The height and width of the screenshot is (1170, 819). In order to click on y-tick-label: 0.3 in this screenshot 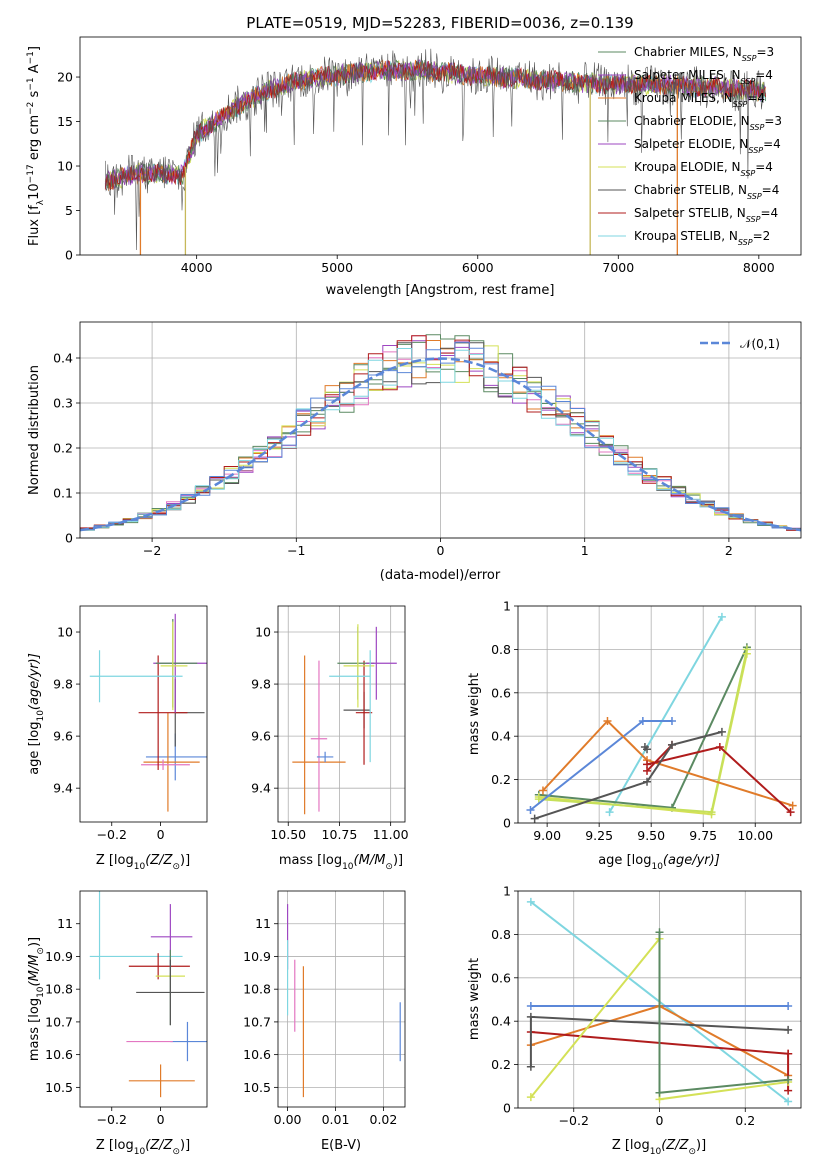, I will do `click(63, 403)`.